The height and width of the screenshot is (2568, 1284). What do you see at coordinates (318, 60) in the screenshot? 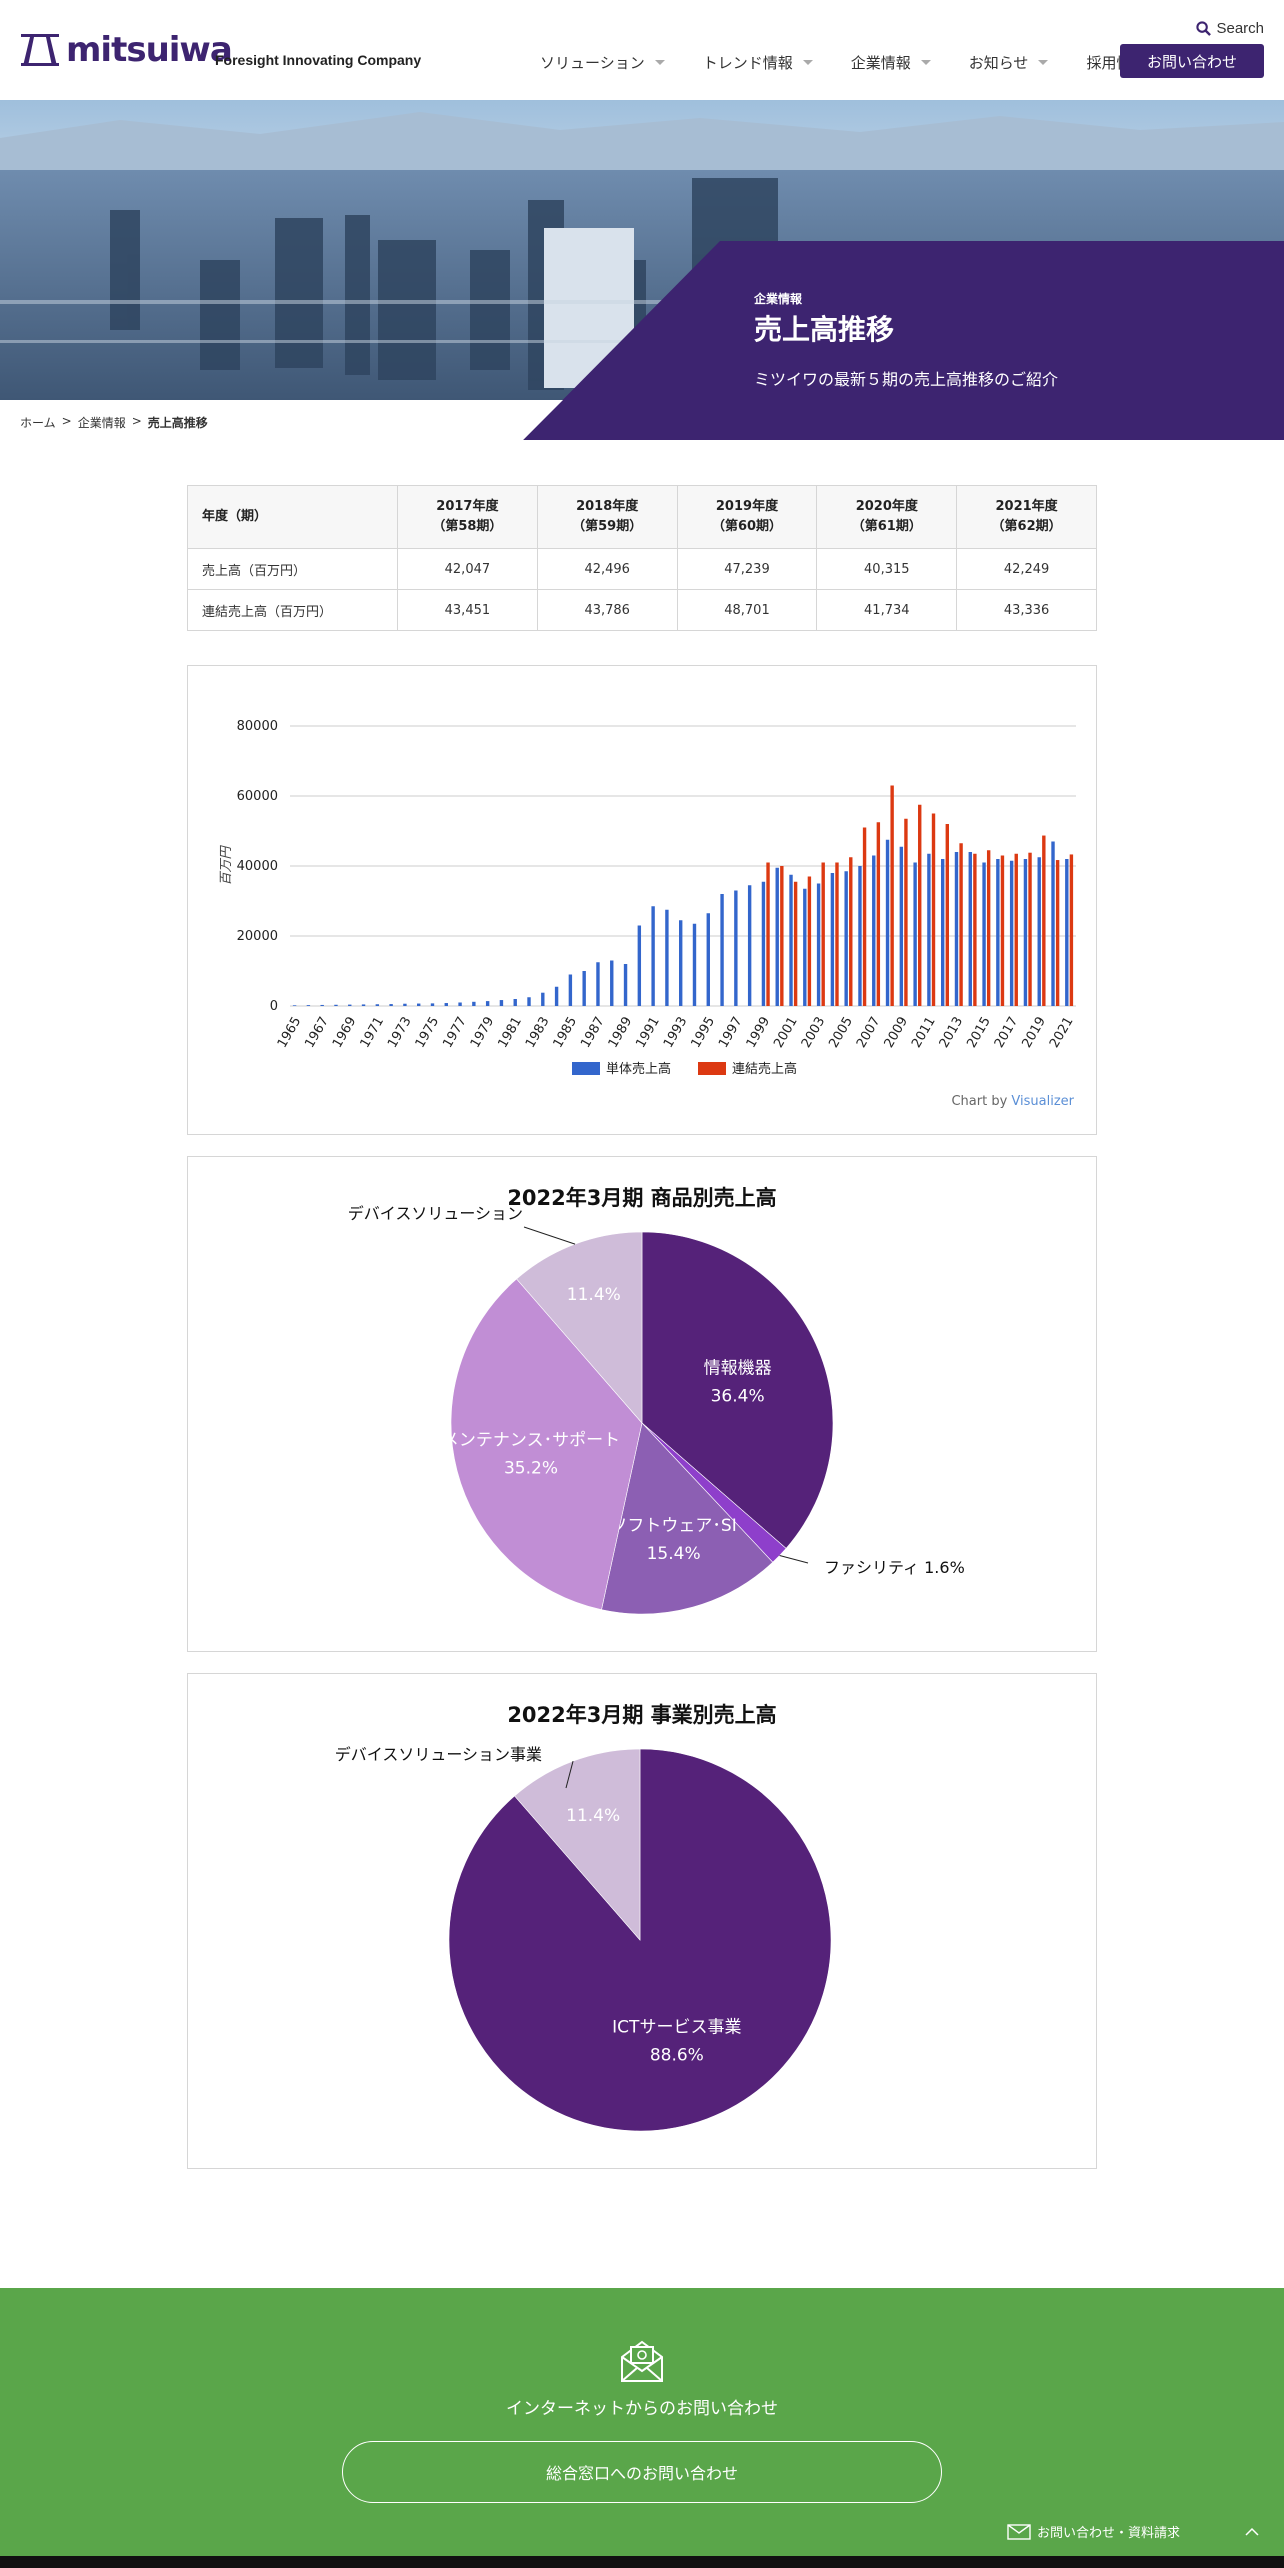
I see `tagline: Foresight Innovating Company` at bounding box center [318, 60].